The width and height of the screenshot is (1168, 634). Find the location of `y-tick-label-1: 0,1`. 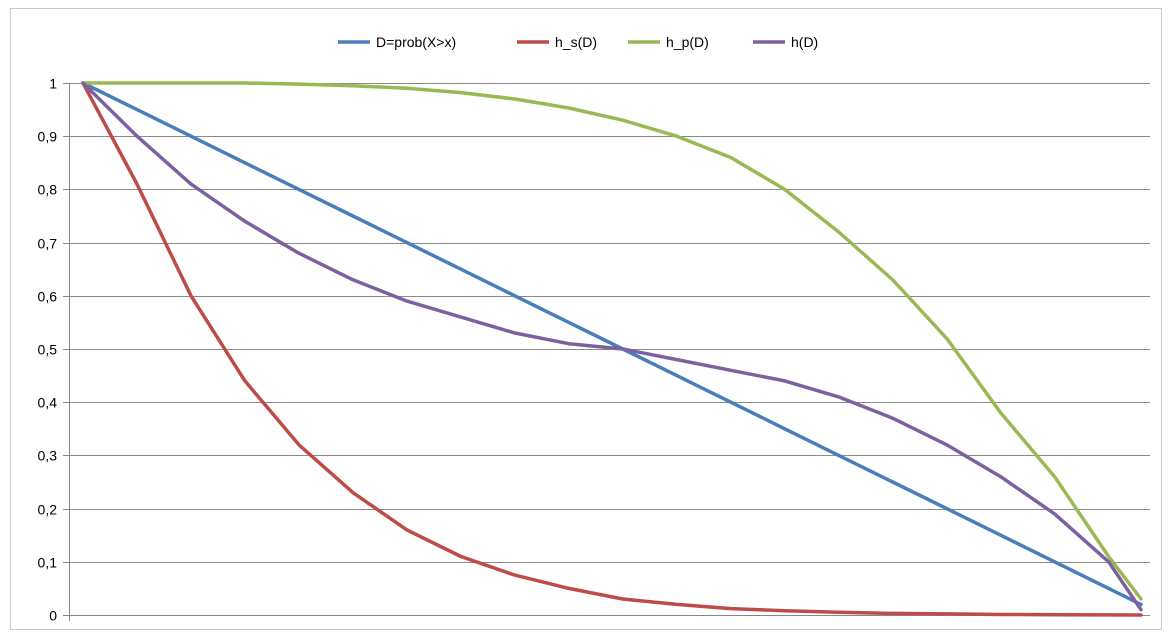

y-tick-label-1: 0,1 is located at coordinates (48, 563).